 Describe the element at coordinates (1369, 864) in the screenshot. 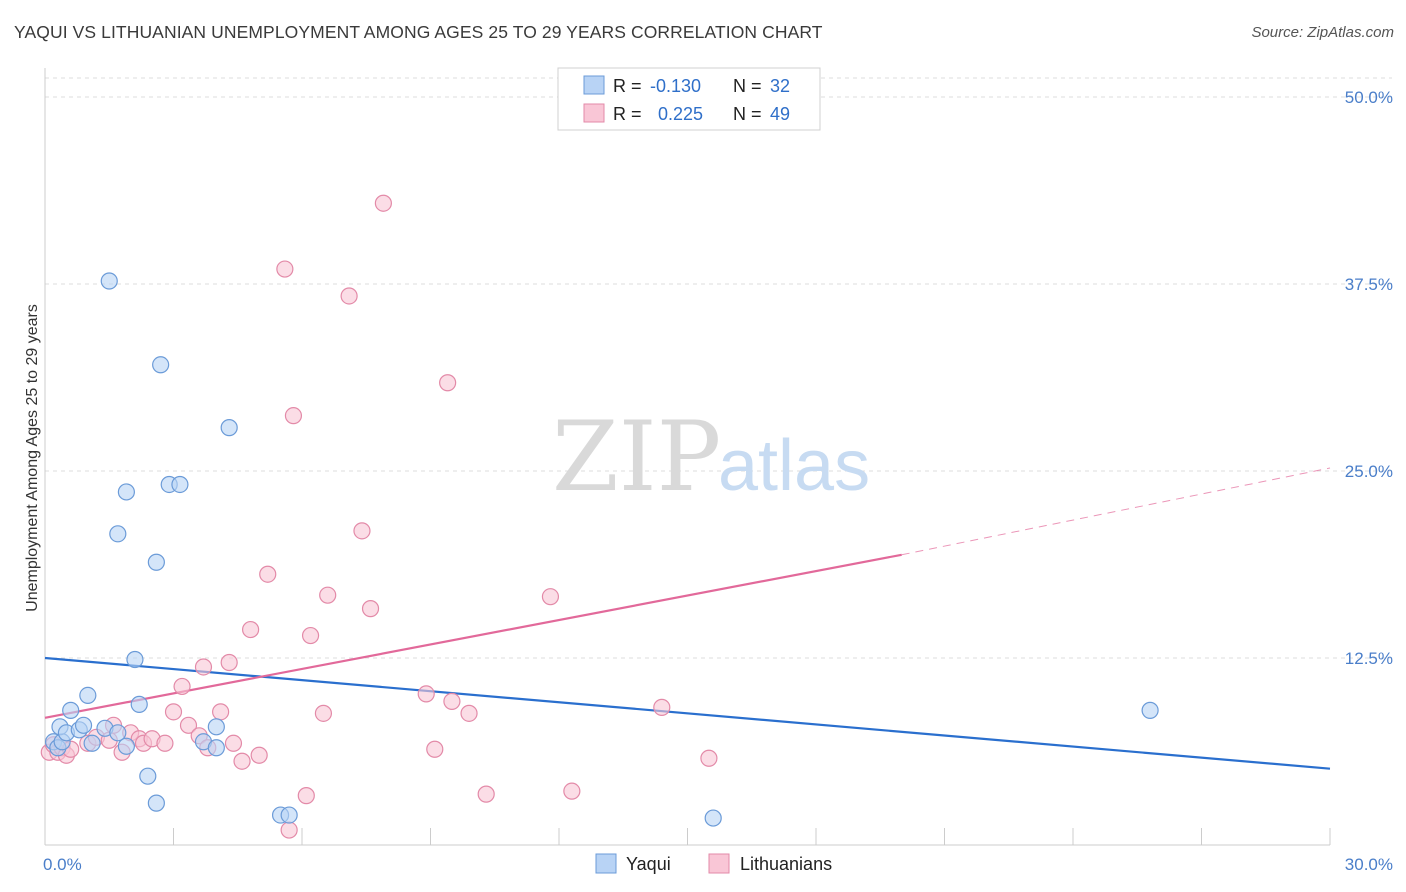

I see `x-tick-label-max: 30.0%` at that location.